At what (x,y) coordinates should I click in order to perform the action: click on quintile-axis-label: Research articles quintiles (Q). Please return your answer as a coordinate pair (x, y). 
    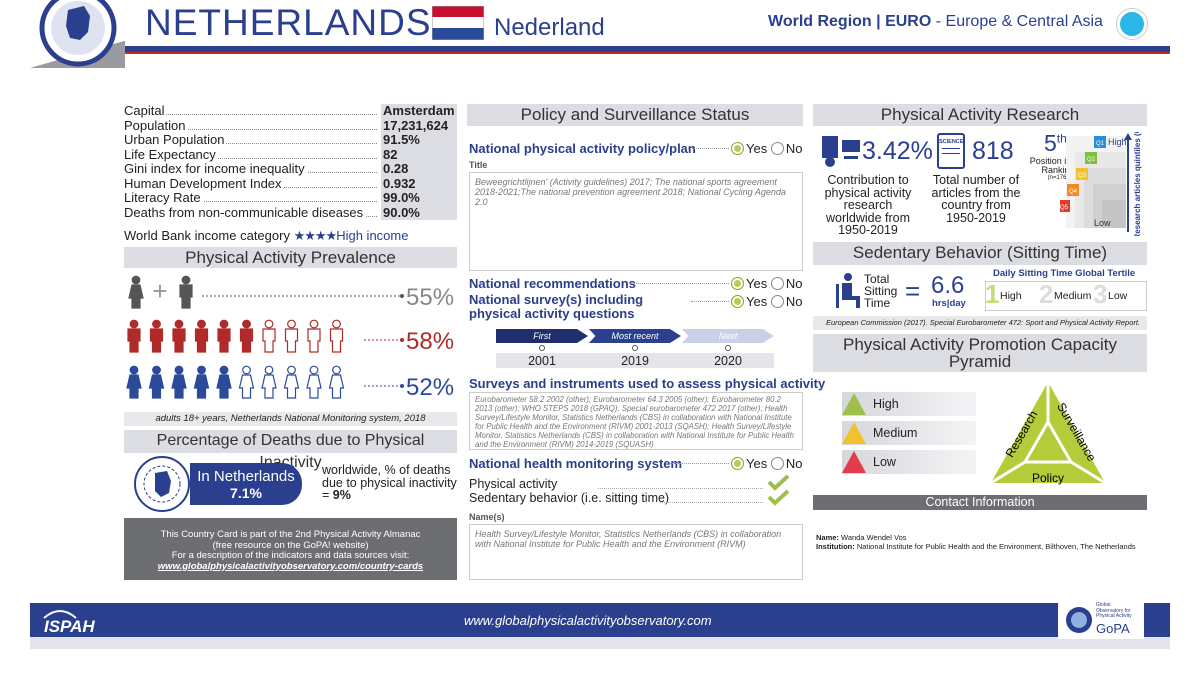
    Looking at the image, I should click on (1137, 184).